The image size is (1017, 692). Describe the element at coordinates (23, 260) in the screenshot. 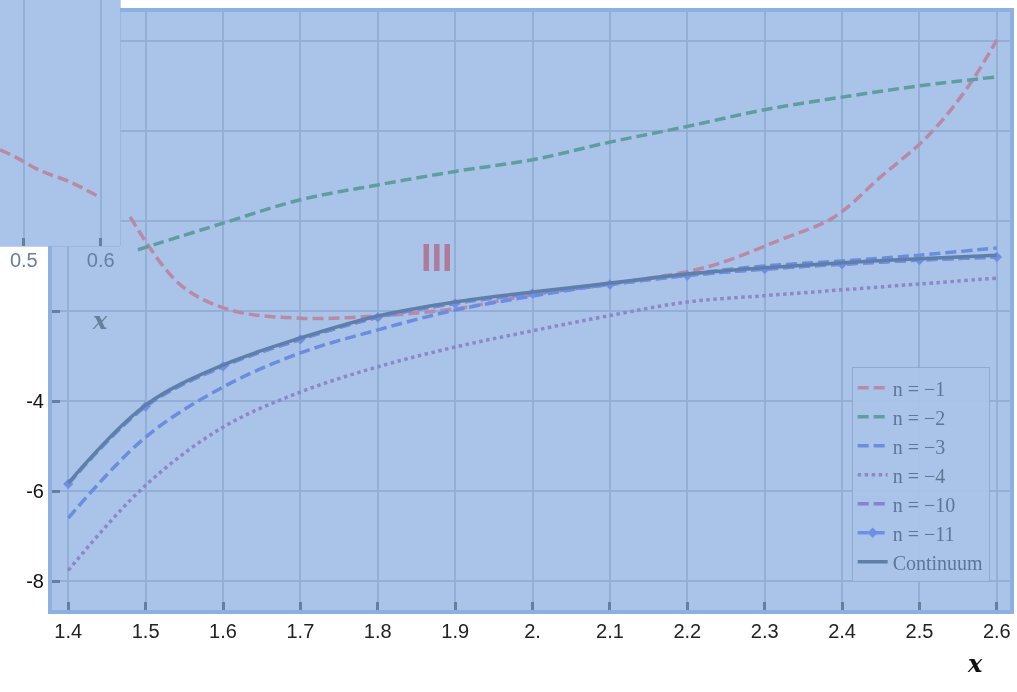

I see `x-tick-label: 0.5` at that location.